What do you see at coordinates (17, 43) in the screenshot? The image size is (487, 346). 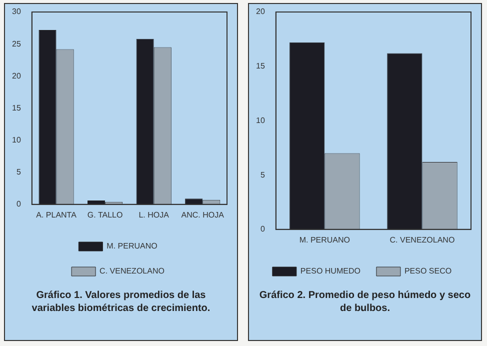 I see `y-tick-label: 25` at bounding box center [17, 43].